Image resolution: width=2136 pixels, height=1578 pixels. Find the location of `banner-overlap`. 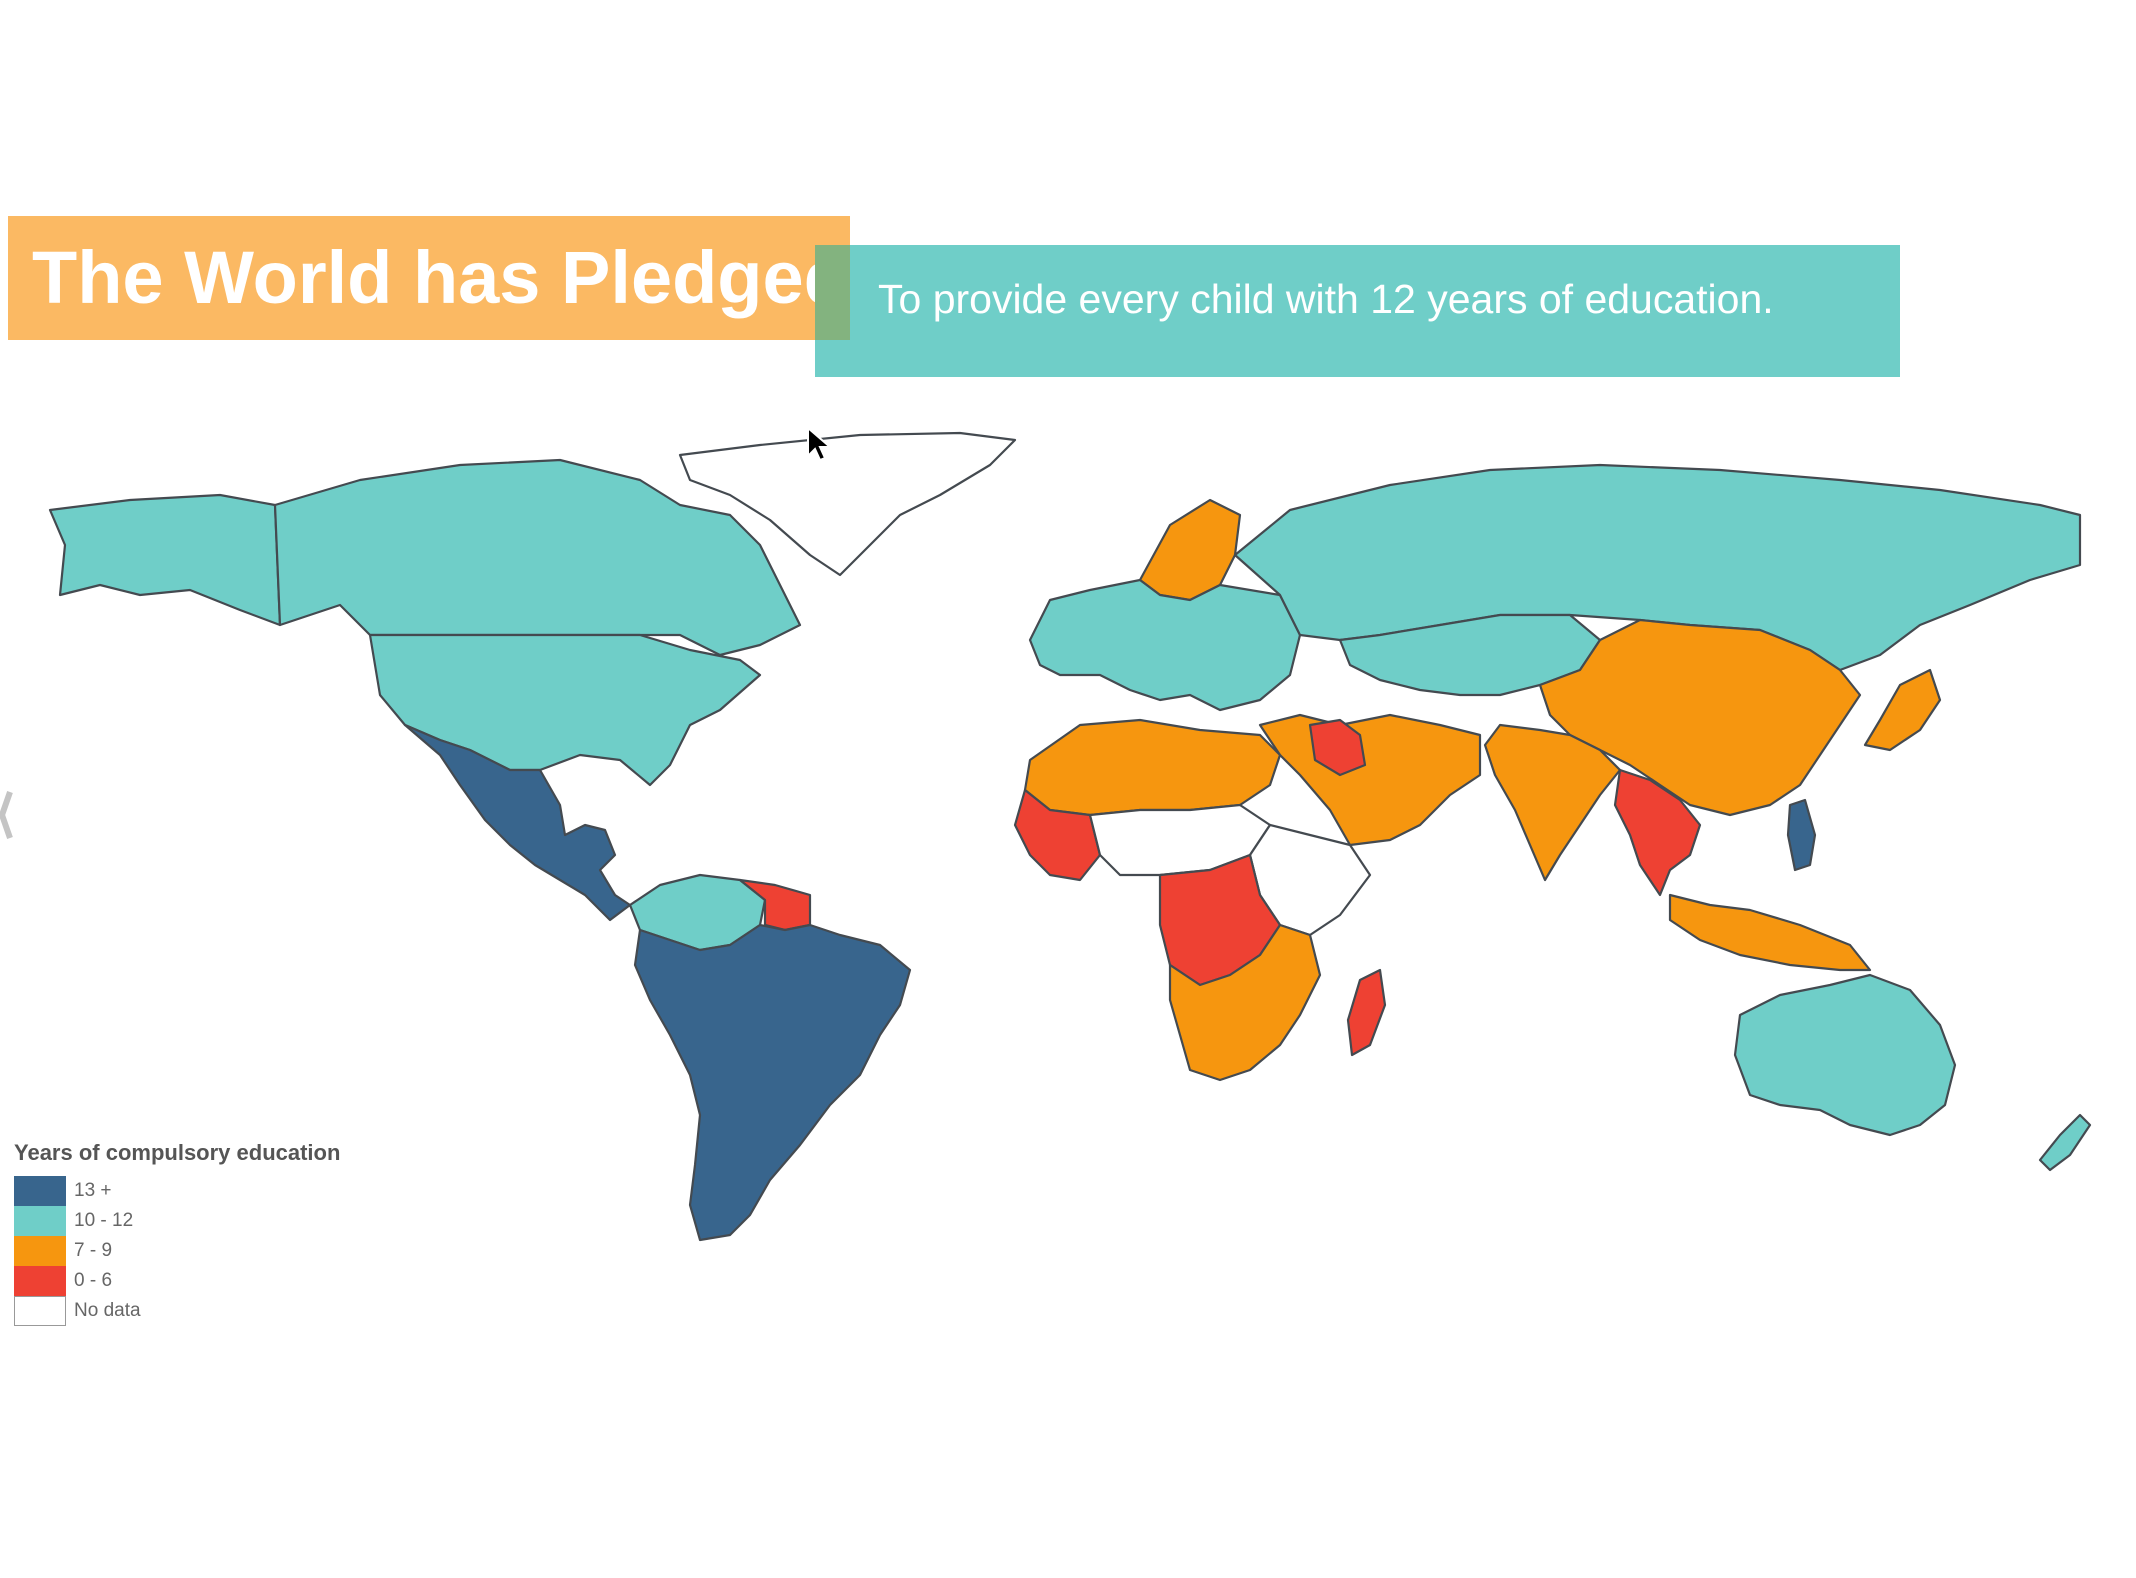

banner-overlap is located at coordinates (832, 292).